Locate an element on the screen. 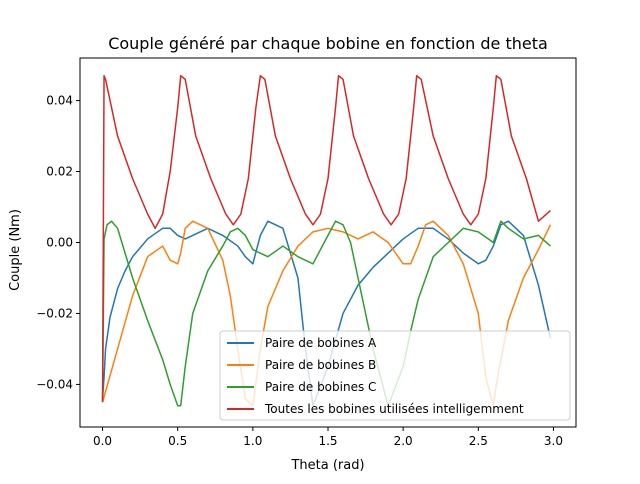 This screenshot has height=484, width=640. legend-label-0: Paire de bobines A is located at coordinates (321, 343).